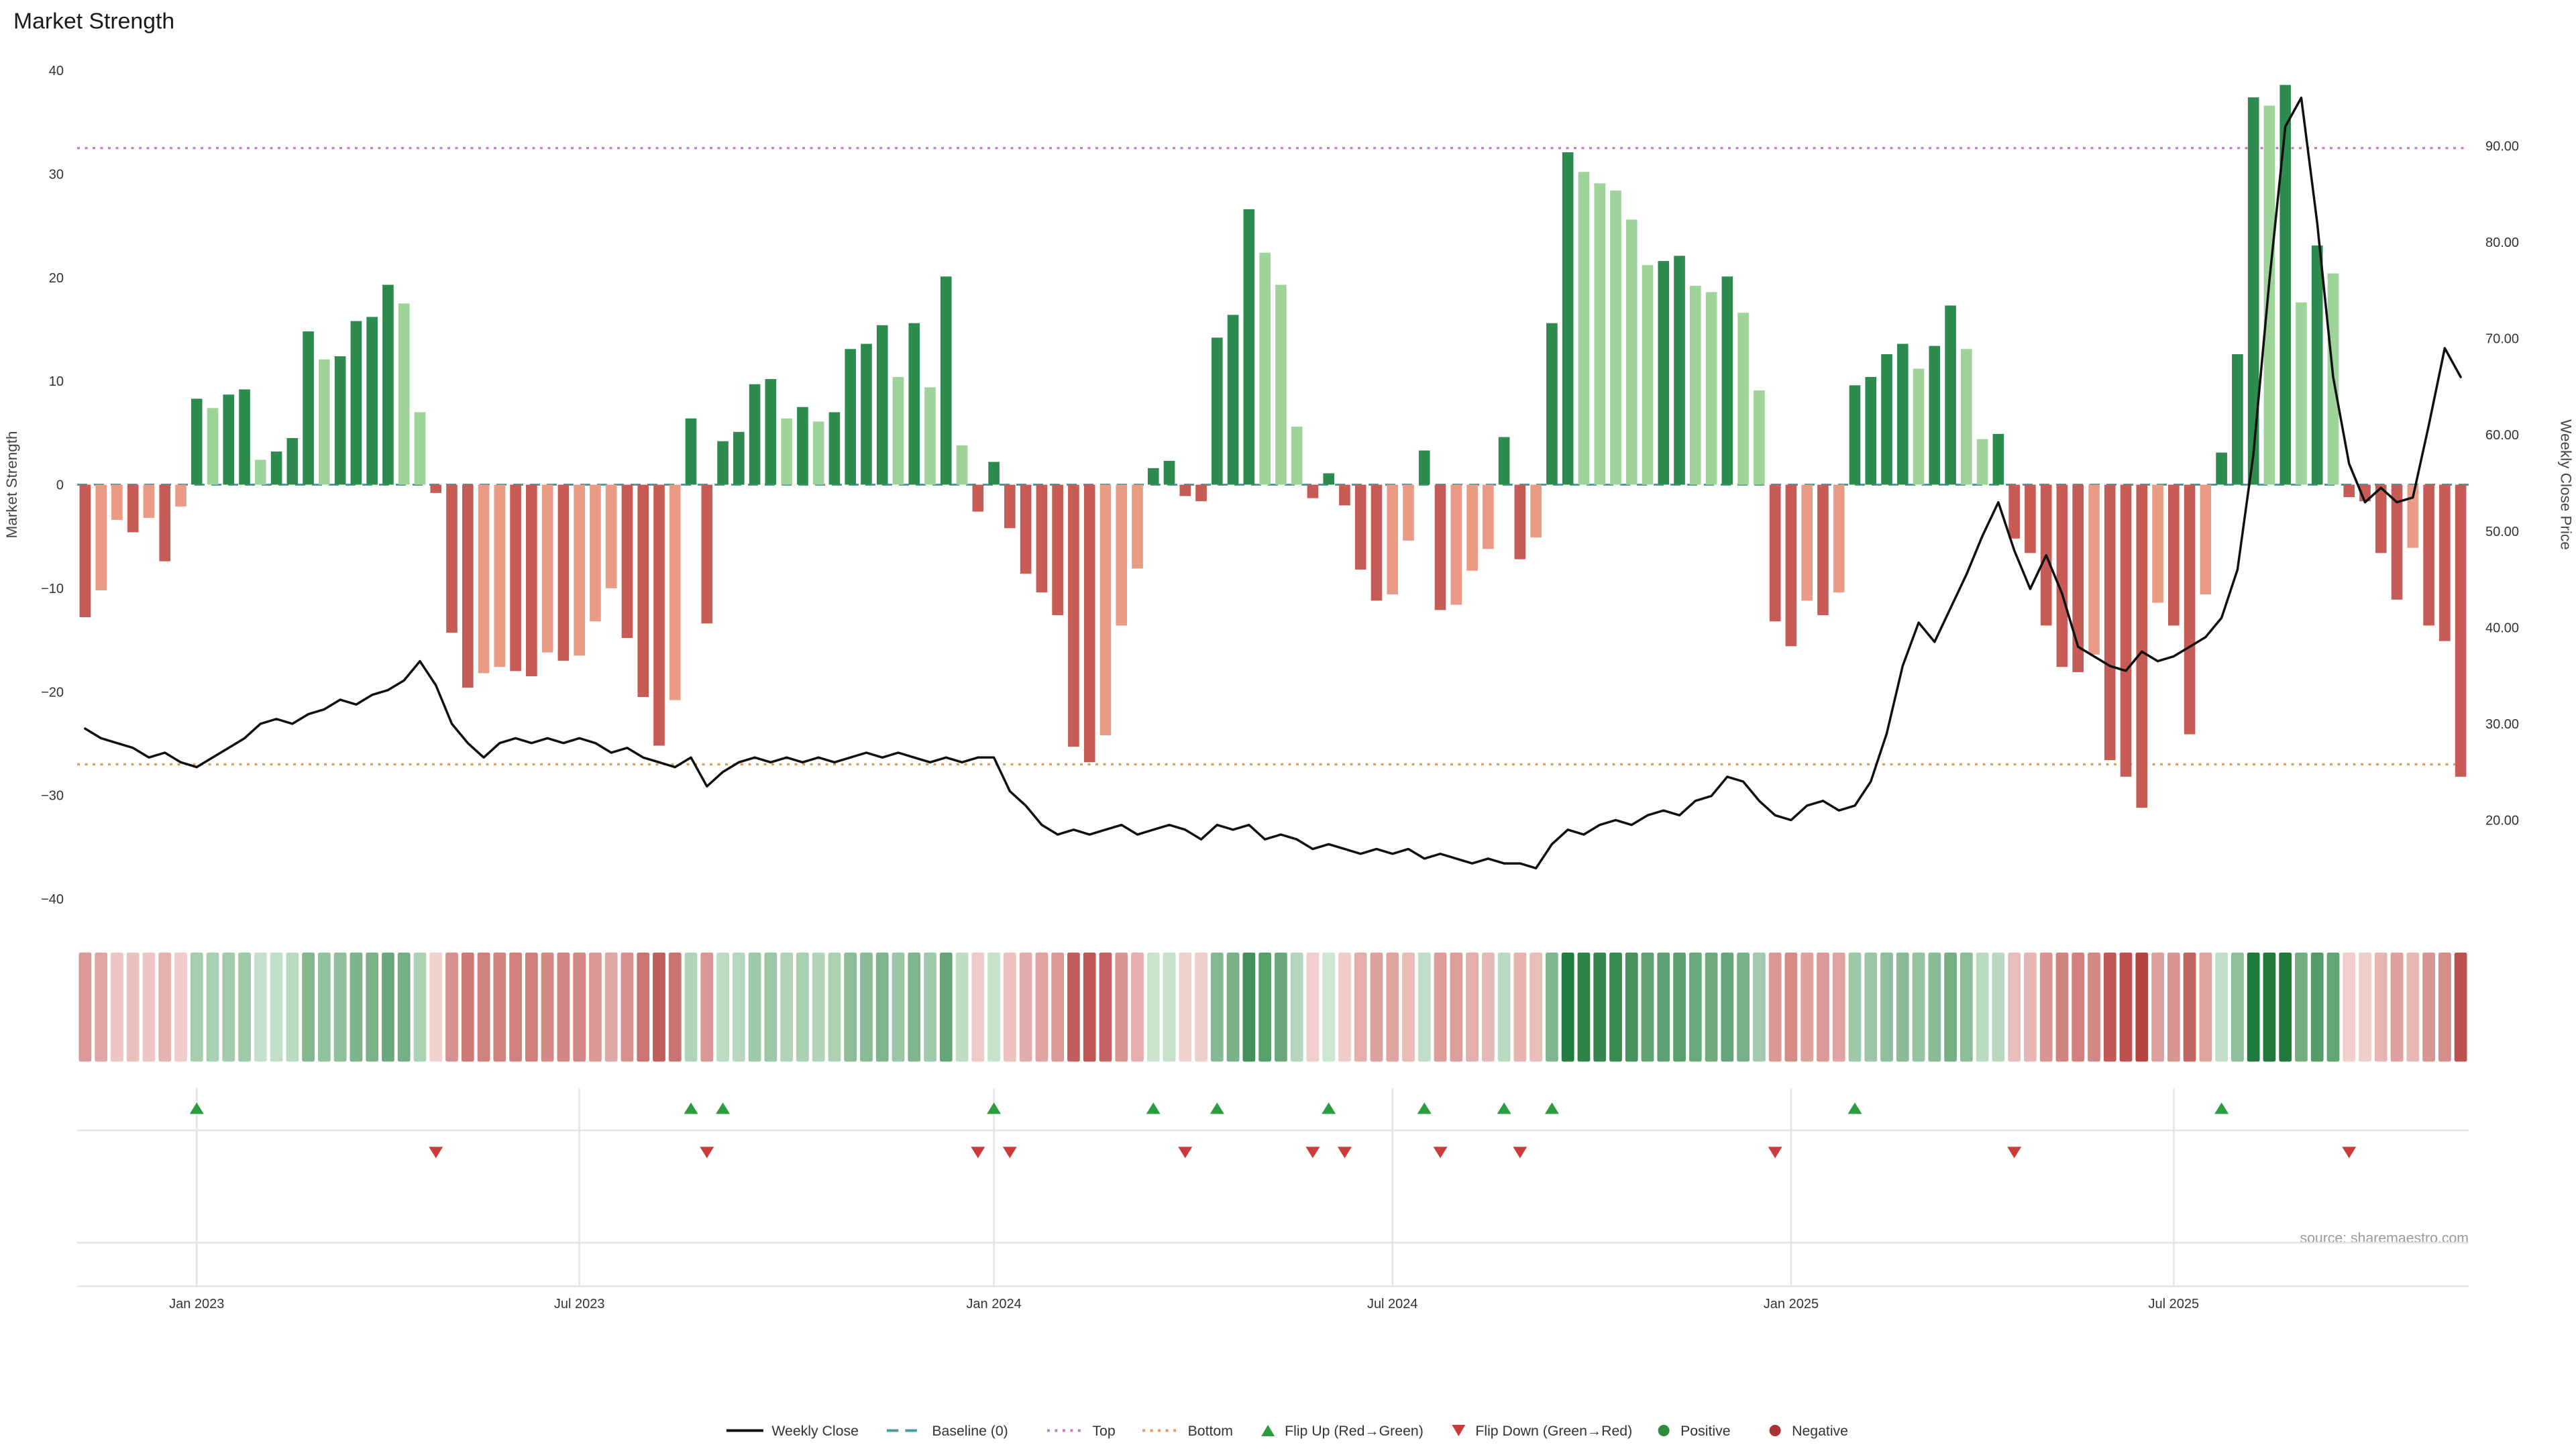  What do you see at coordinates (792, 1431) in the screenshot?
I see `legend-item-weekly-close: Weekly Close` at bounding box center [792, 1431].